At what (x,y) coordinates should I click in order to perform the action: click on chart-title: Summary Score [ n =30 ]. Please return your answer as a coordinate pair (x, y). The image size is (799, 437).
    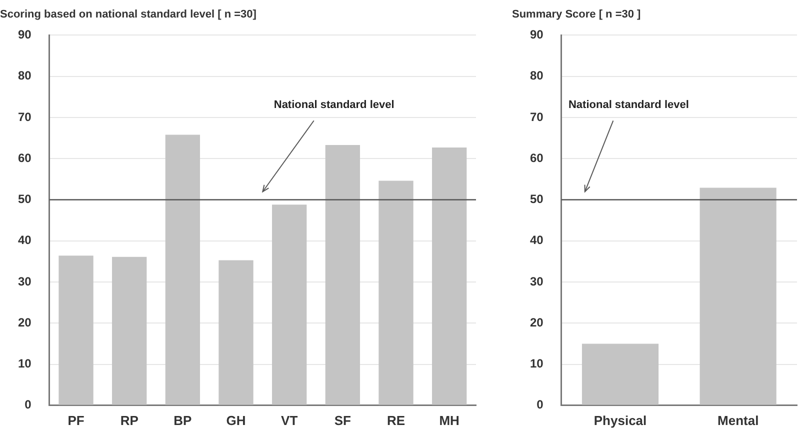
    Looking at the image, I should click on (577, 14).